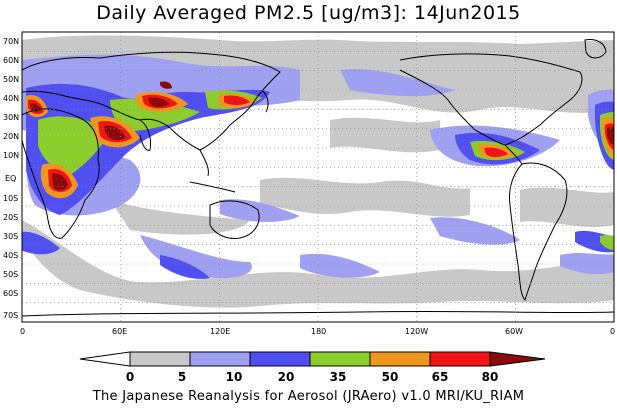 This screenshot has width=617, height=410. I want to click on lon-label: 120E, so click(220, 331).